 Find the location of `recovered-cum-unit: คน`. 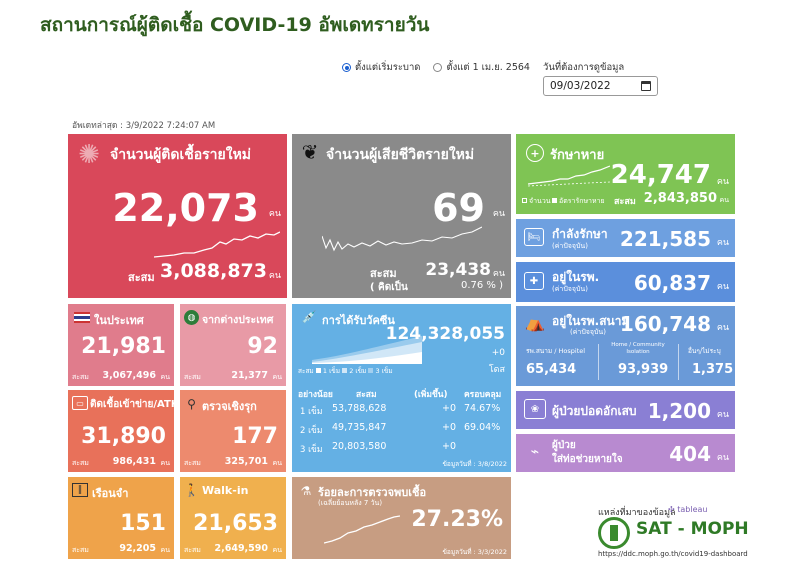

recovered-cum-unit: คน is located at coordinates (724, 200).